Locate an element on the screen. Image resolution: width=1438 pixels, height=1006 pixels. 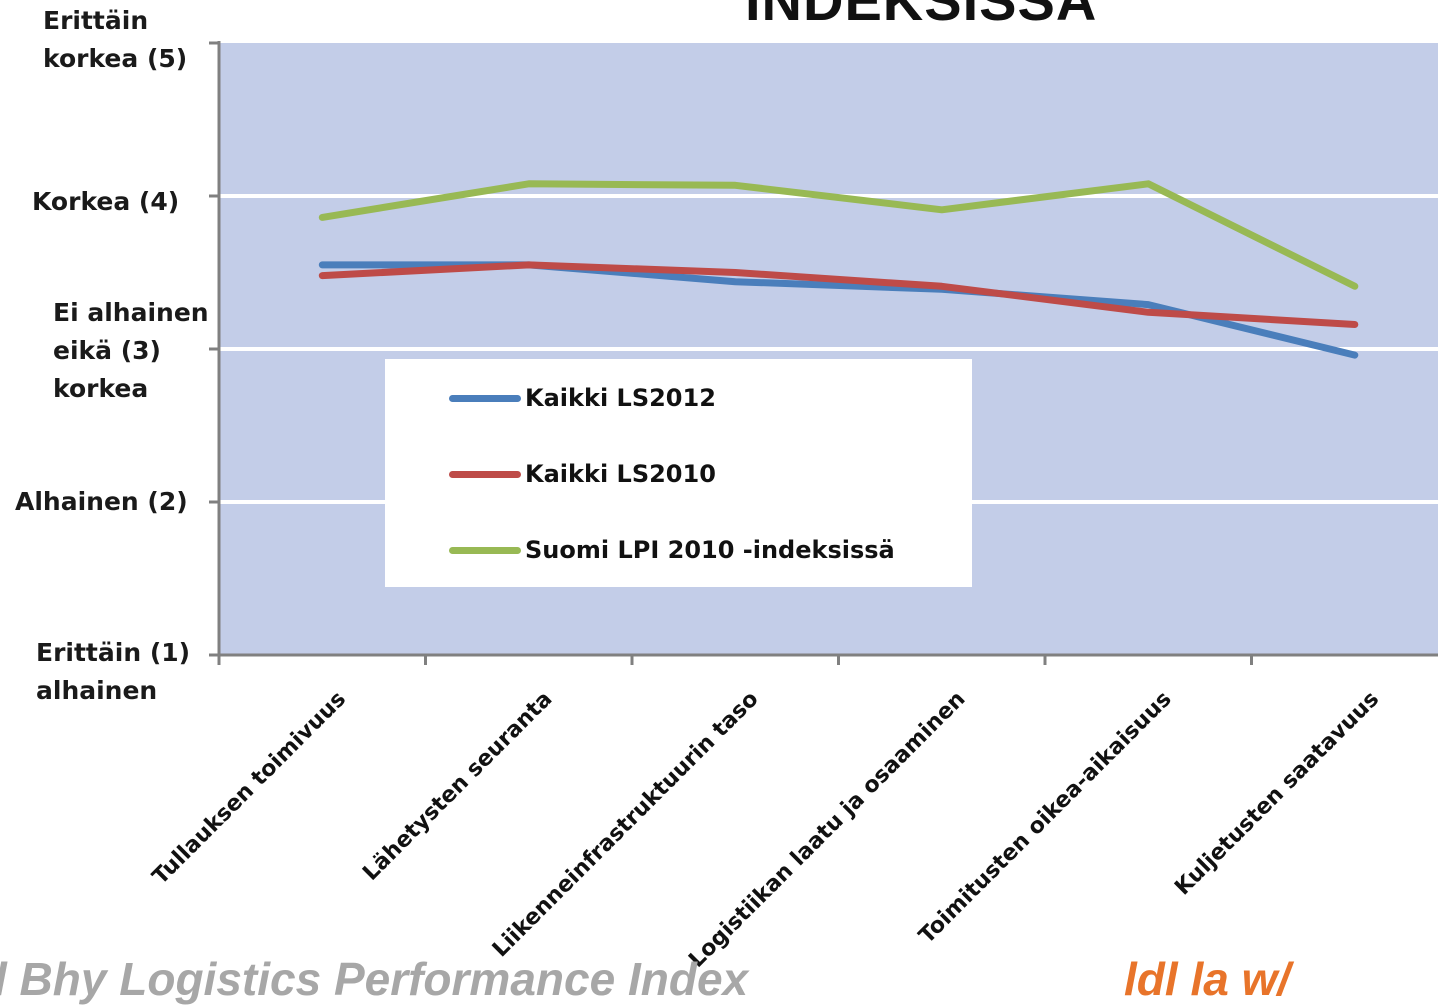
legend-item: Suomi LPI 2010 -indeksissä is located at coordinates (672, 550).